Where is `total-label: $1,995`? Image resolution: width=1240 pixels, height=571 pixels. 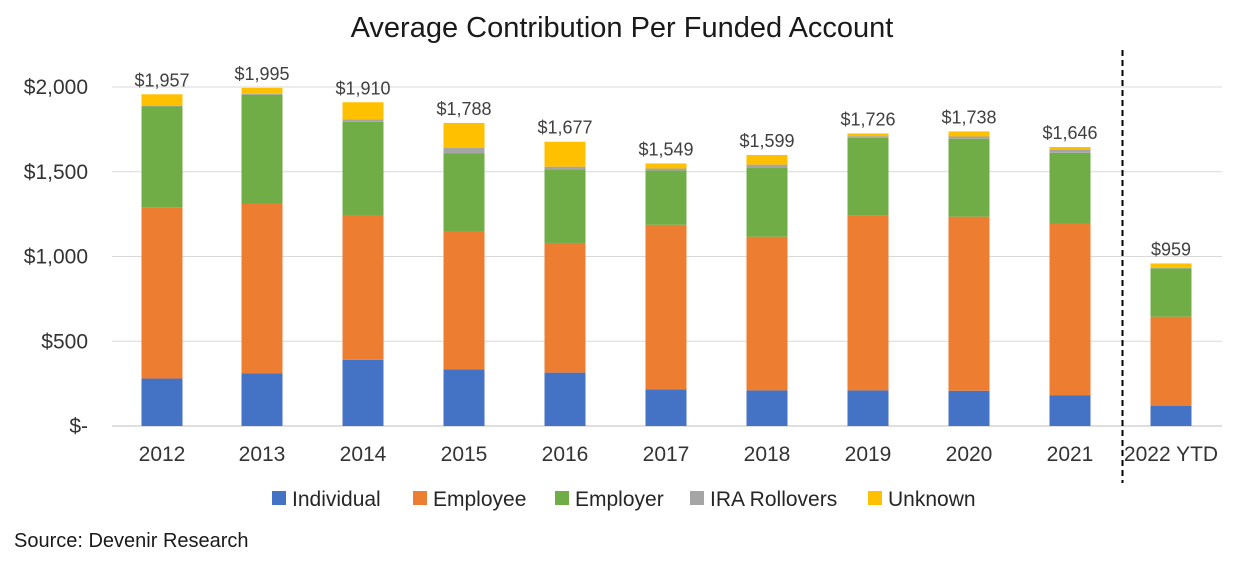
total-label: $1,995 is located at coordinates (261, 74).